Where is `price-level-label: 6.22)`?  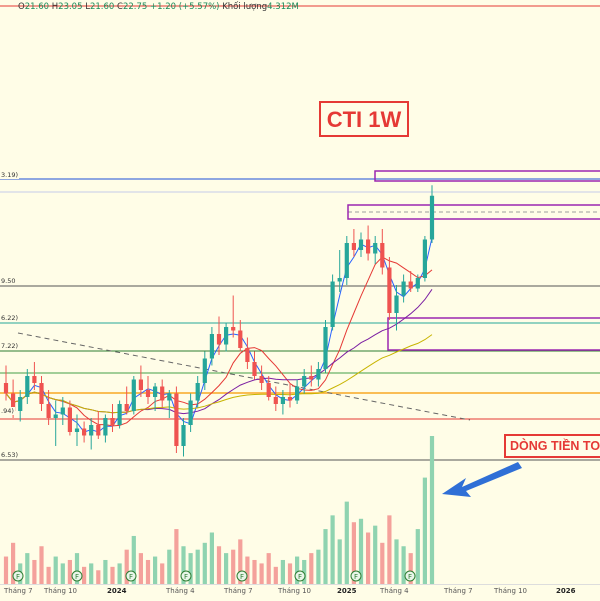
price-level-label: 6.22) is located at coordinates (10, 318).